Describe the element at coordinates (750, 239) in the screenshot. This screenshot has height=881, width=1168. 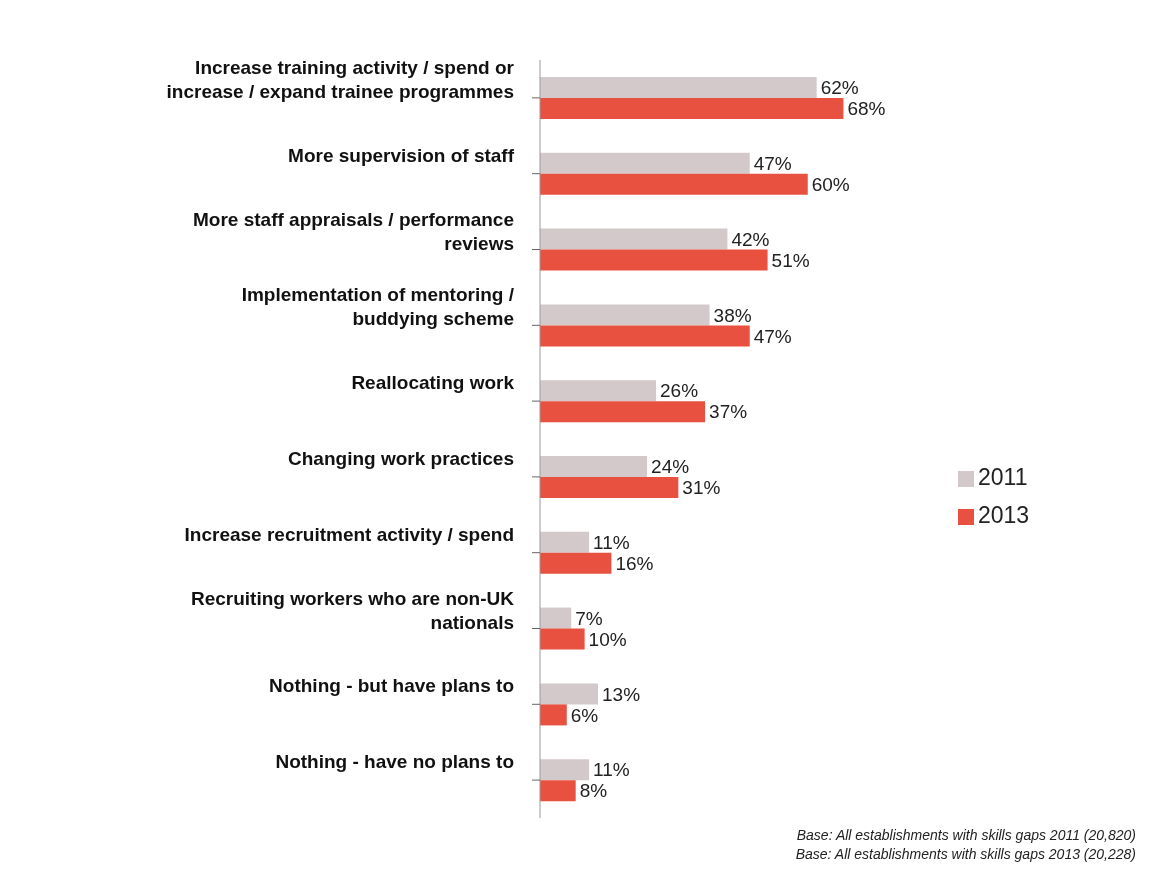
I see `data-label: 42%` at that location.